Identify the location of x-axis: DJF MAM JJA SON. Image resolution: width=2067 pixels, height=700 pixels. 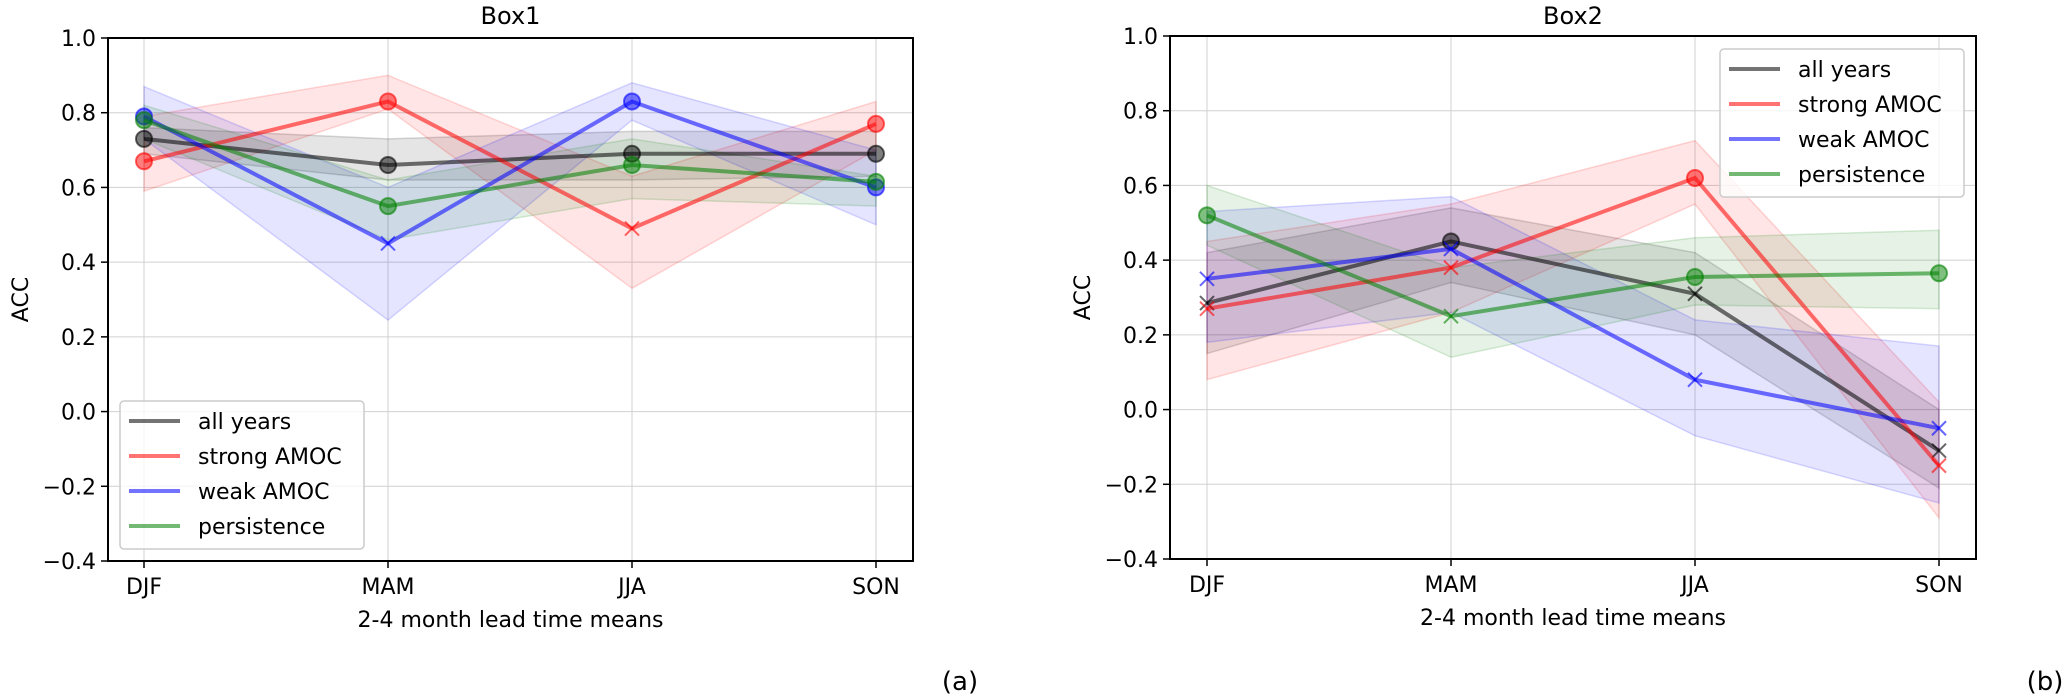
(1576, 578).